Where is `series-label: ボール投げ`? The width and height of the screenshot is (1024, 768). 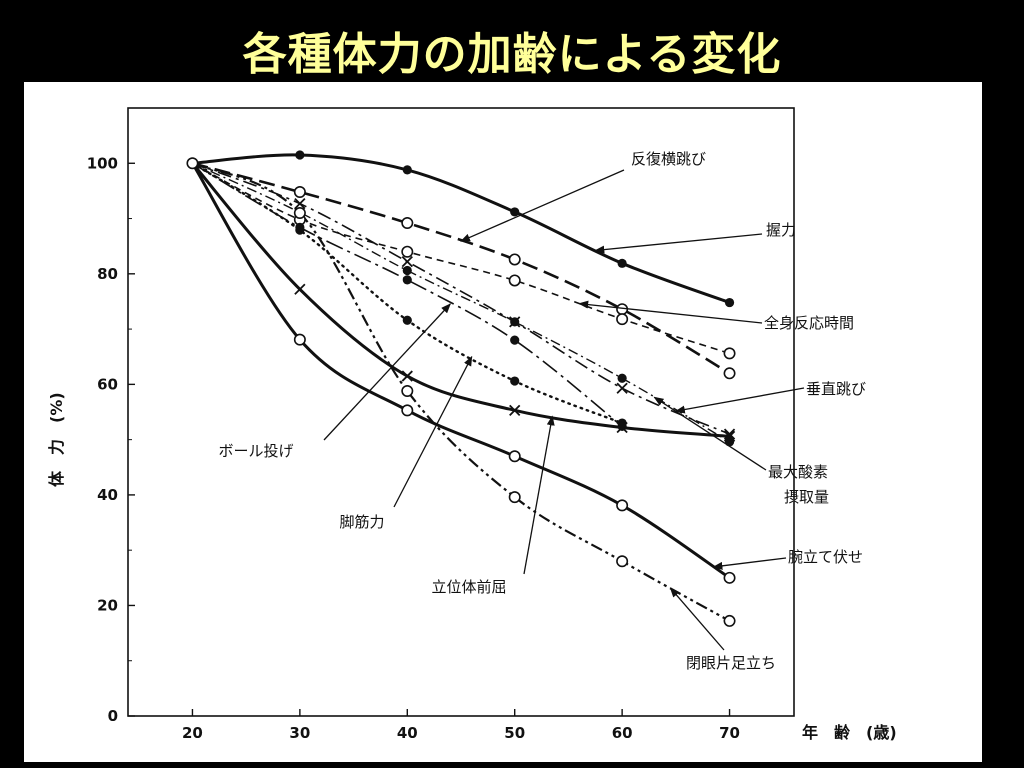 series-label: ボール投げ is located at coordinates (255, 451).